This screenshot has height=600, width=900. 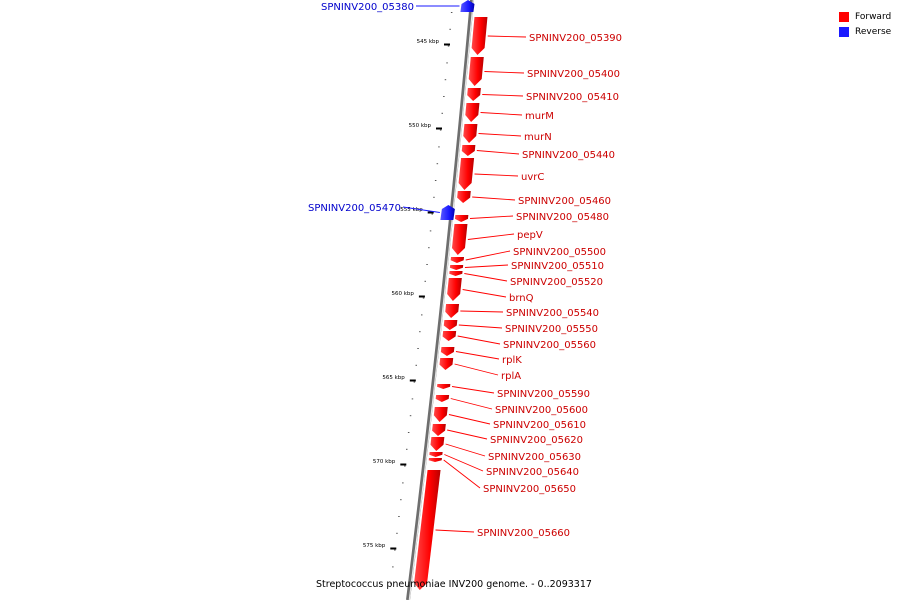 What do you see at coordinates (538, 137) in the screenshot?
I see `gene-label: murN` at bounding box center [538, 137].